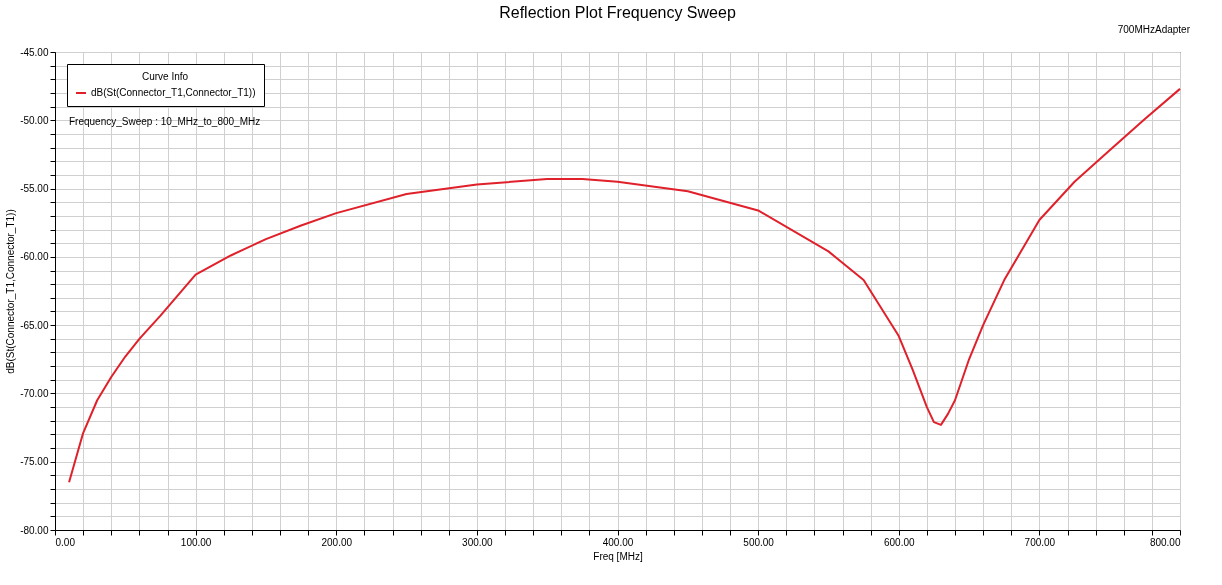 Image resolution: width=1222 pixels, height=585 pixels. What do you see at coordinates (1154, 29) in the screenshot?
I see `text: 700MHzAdapter` at bounding box center [1154, 29].